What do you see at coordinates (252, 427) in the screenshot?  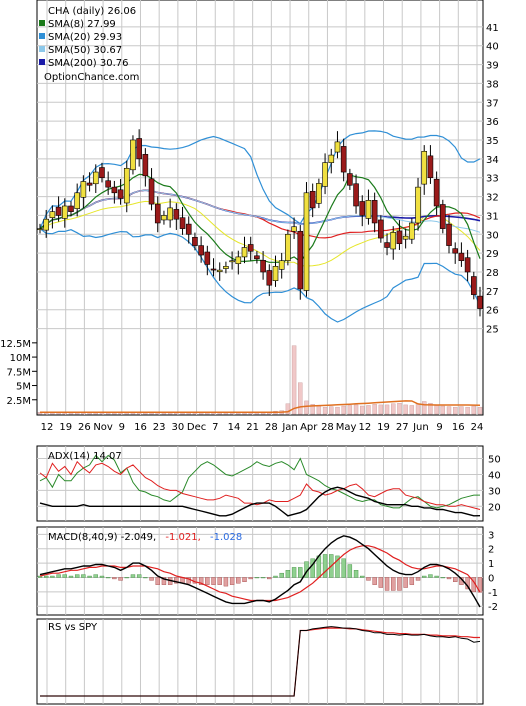 I see `x-tick: 21` at bounding box center [252, 427].